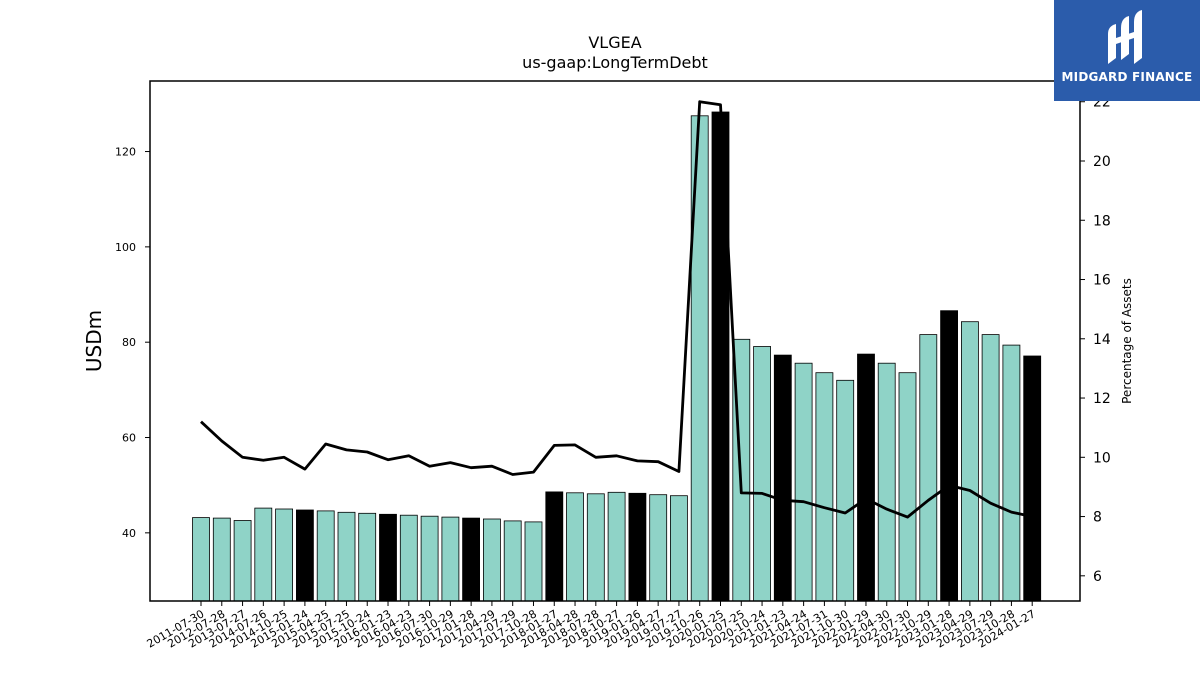 Image resolution: width=1200 pixels, height=675 pixels. I want to click on y2-tick-label: 20, so click(1102, 162).